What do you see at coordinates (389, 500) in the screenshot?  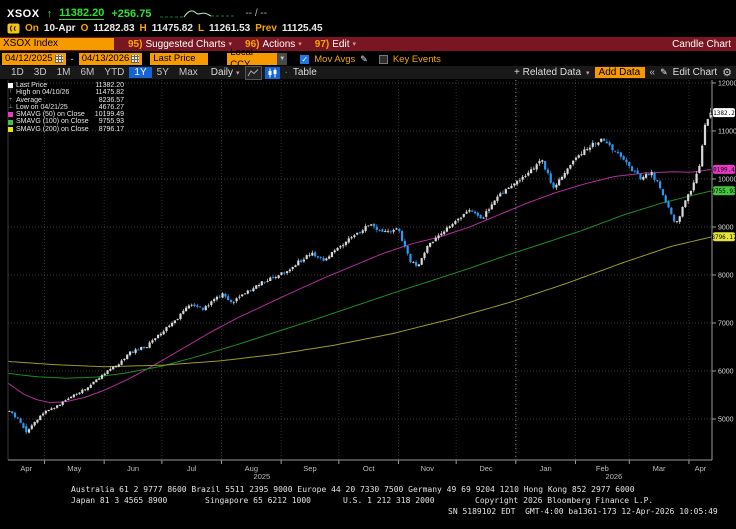 I see `footer-us: U.S. 1 212 318 2000` at bounding box center [389, 500].